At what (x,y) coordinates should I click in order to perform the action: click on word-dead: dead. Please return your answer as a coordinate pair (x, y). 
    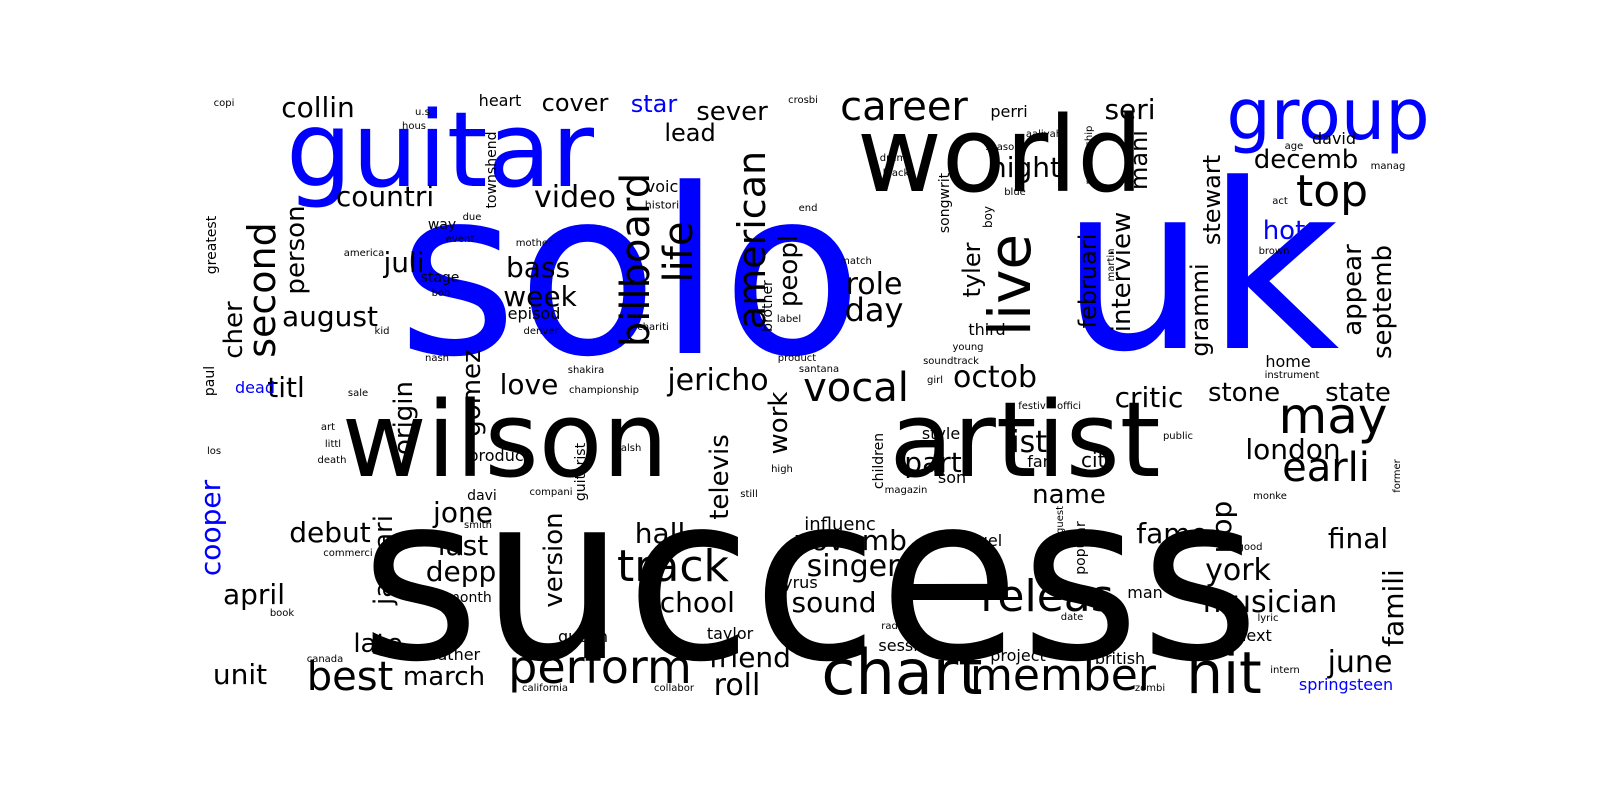
    Looking at the image, I should click on (255, 387).